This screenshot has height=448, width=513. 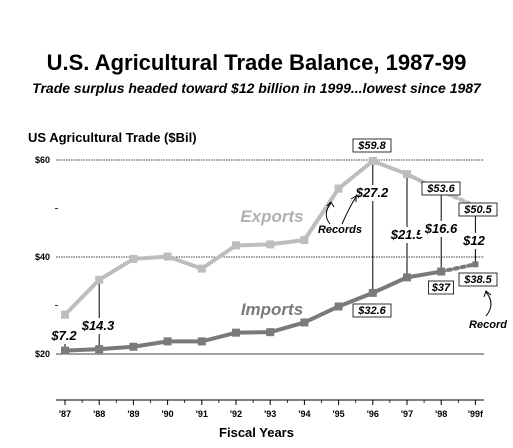 I want to click on balance-label: $12, so click(x=473, y=240).